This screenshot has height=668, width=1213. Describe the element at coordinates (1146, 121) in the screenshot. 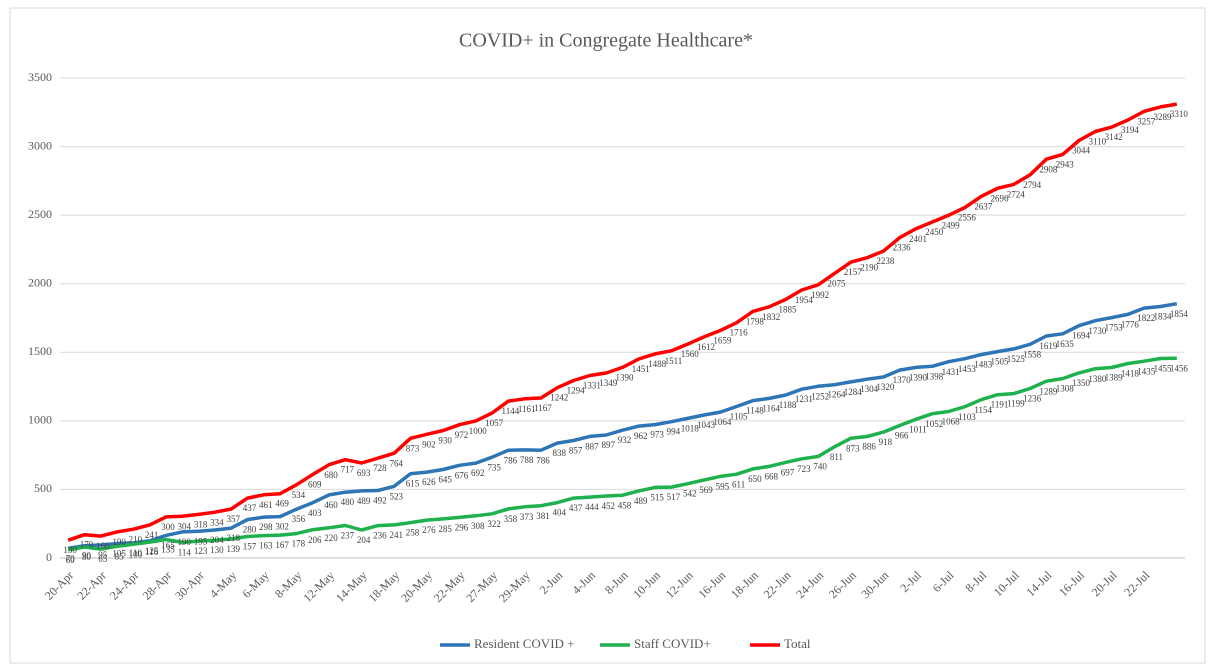

I see `data-label: 3257` at that location.